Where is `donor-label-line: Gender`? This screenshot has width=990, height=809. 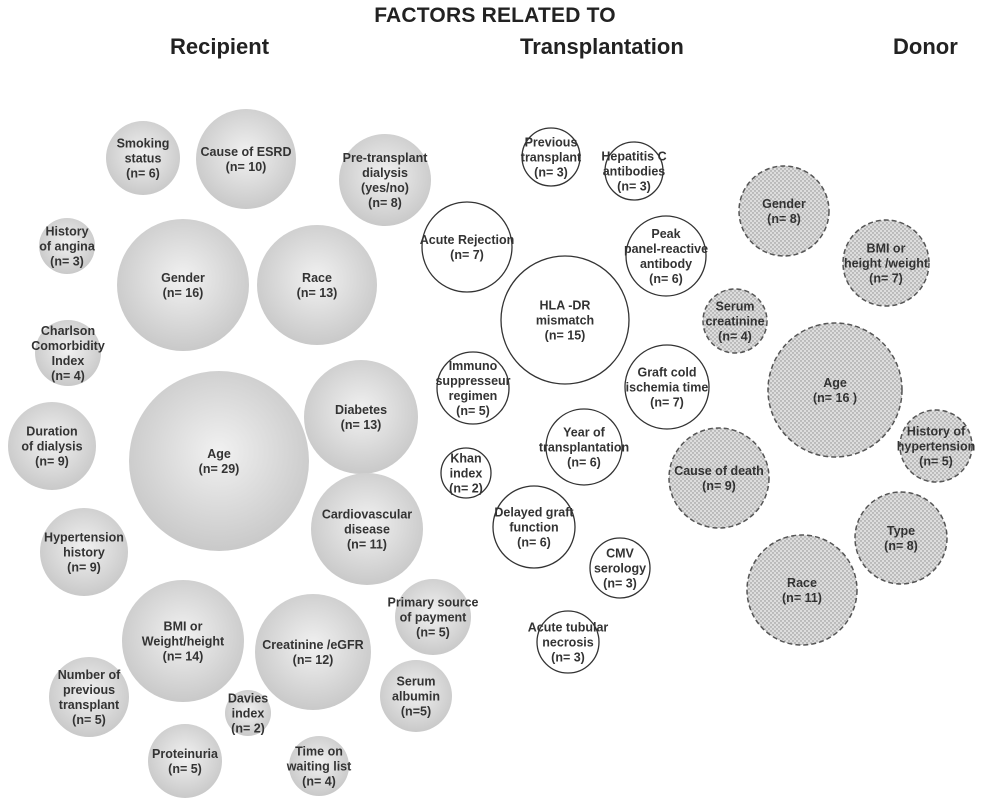 donor-label-line: Gender is located at coordinates (784, 204).